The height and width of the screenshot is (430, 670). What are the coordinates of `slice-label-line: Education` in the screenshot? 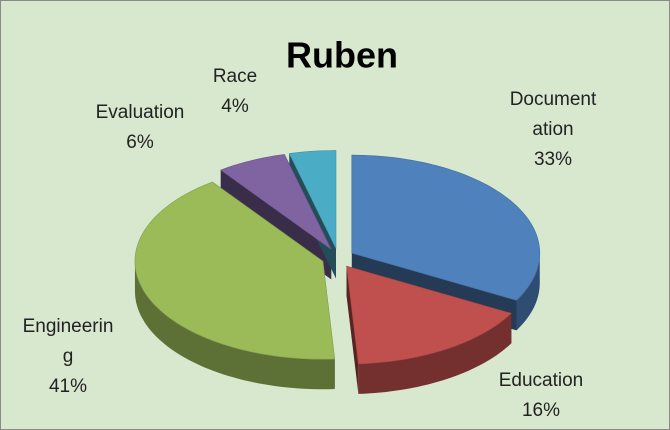 It's located at (541, 380).